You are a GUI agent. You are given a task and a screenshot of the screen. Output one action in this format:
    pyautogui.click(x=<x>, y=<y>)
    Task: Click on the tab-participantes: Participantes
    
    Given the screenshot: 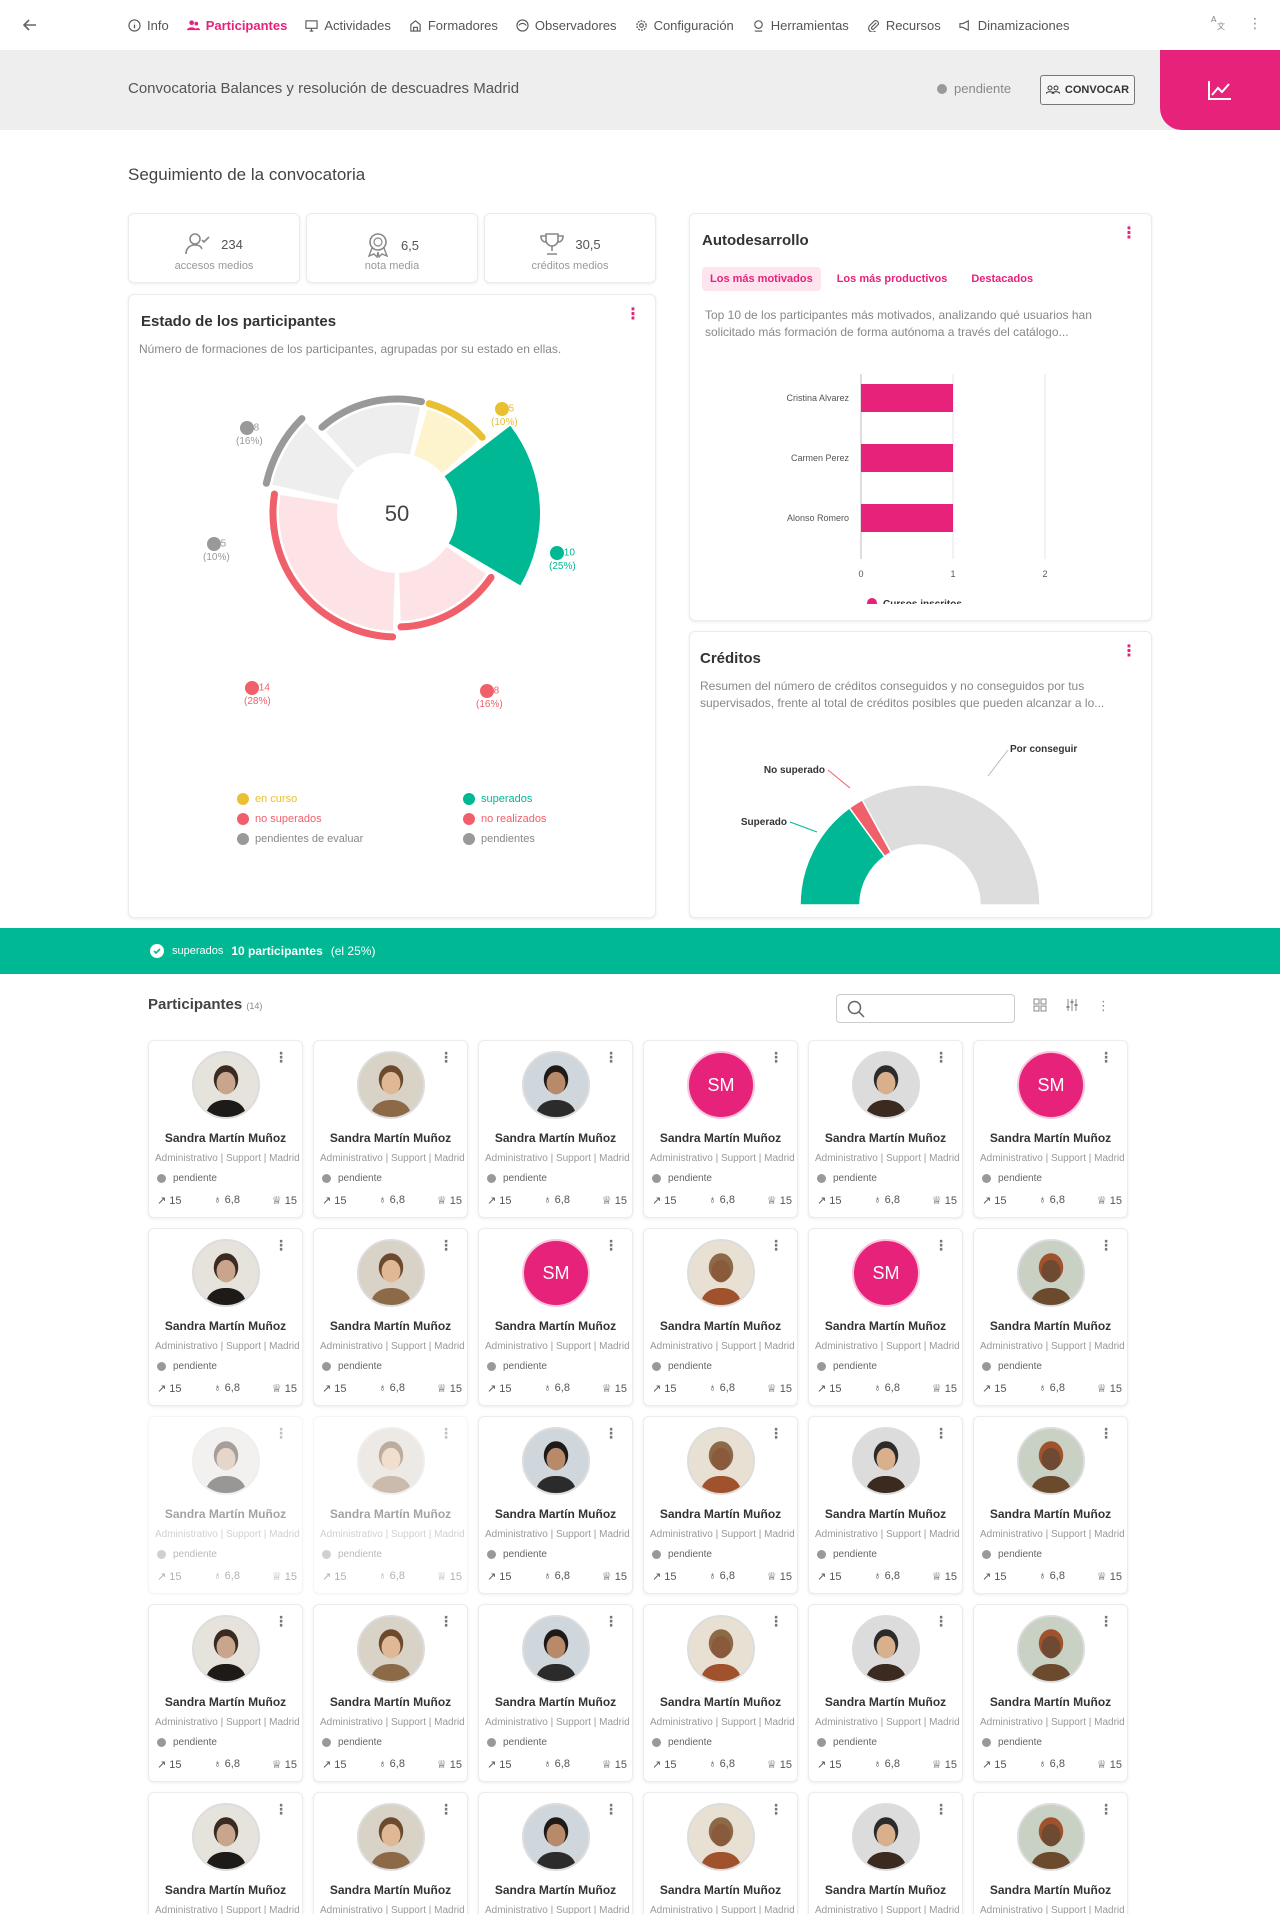 What is the action you would take?
    pyautogui.click(x=236, y=25)
    